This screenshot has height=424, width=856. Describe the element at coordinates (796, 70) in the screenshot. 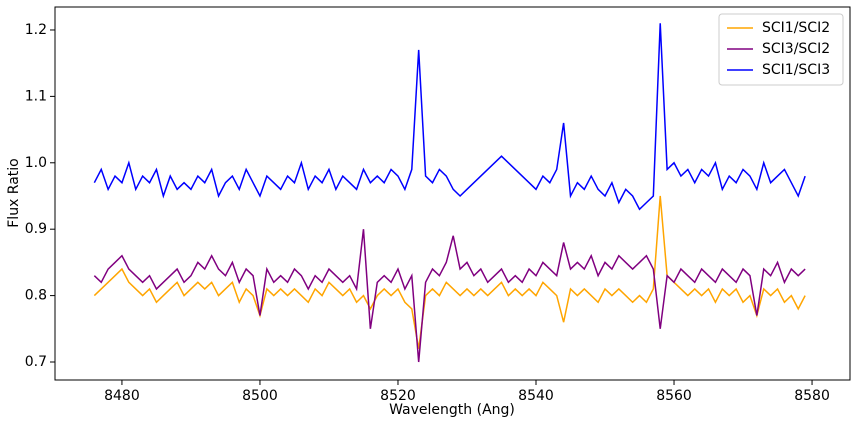

I see `legend-label: SCI1/SCI3` at that location.